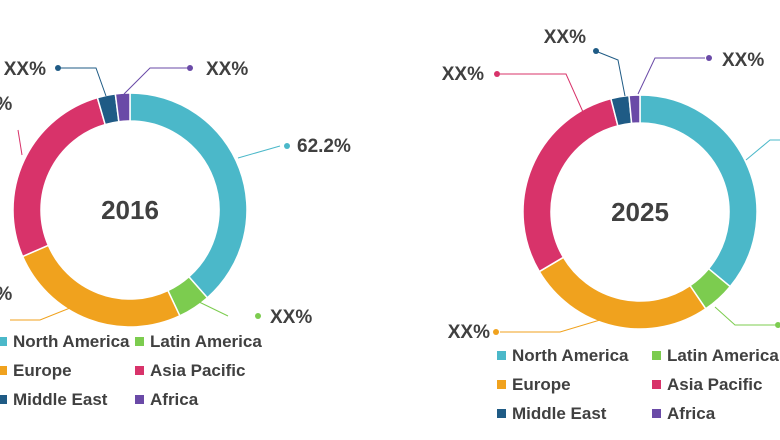 Image resolution: width=780 pixels, height=440 pixels. What do you see at coordinates (656, 355) in the screenshot?
I see `legend-swatch-latin-america-2025` at bounding box center [656, 355].